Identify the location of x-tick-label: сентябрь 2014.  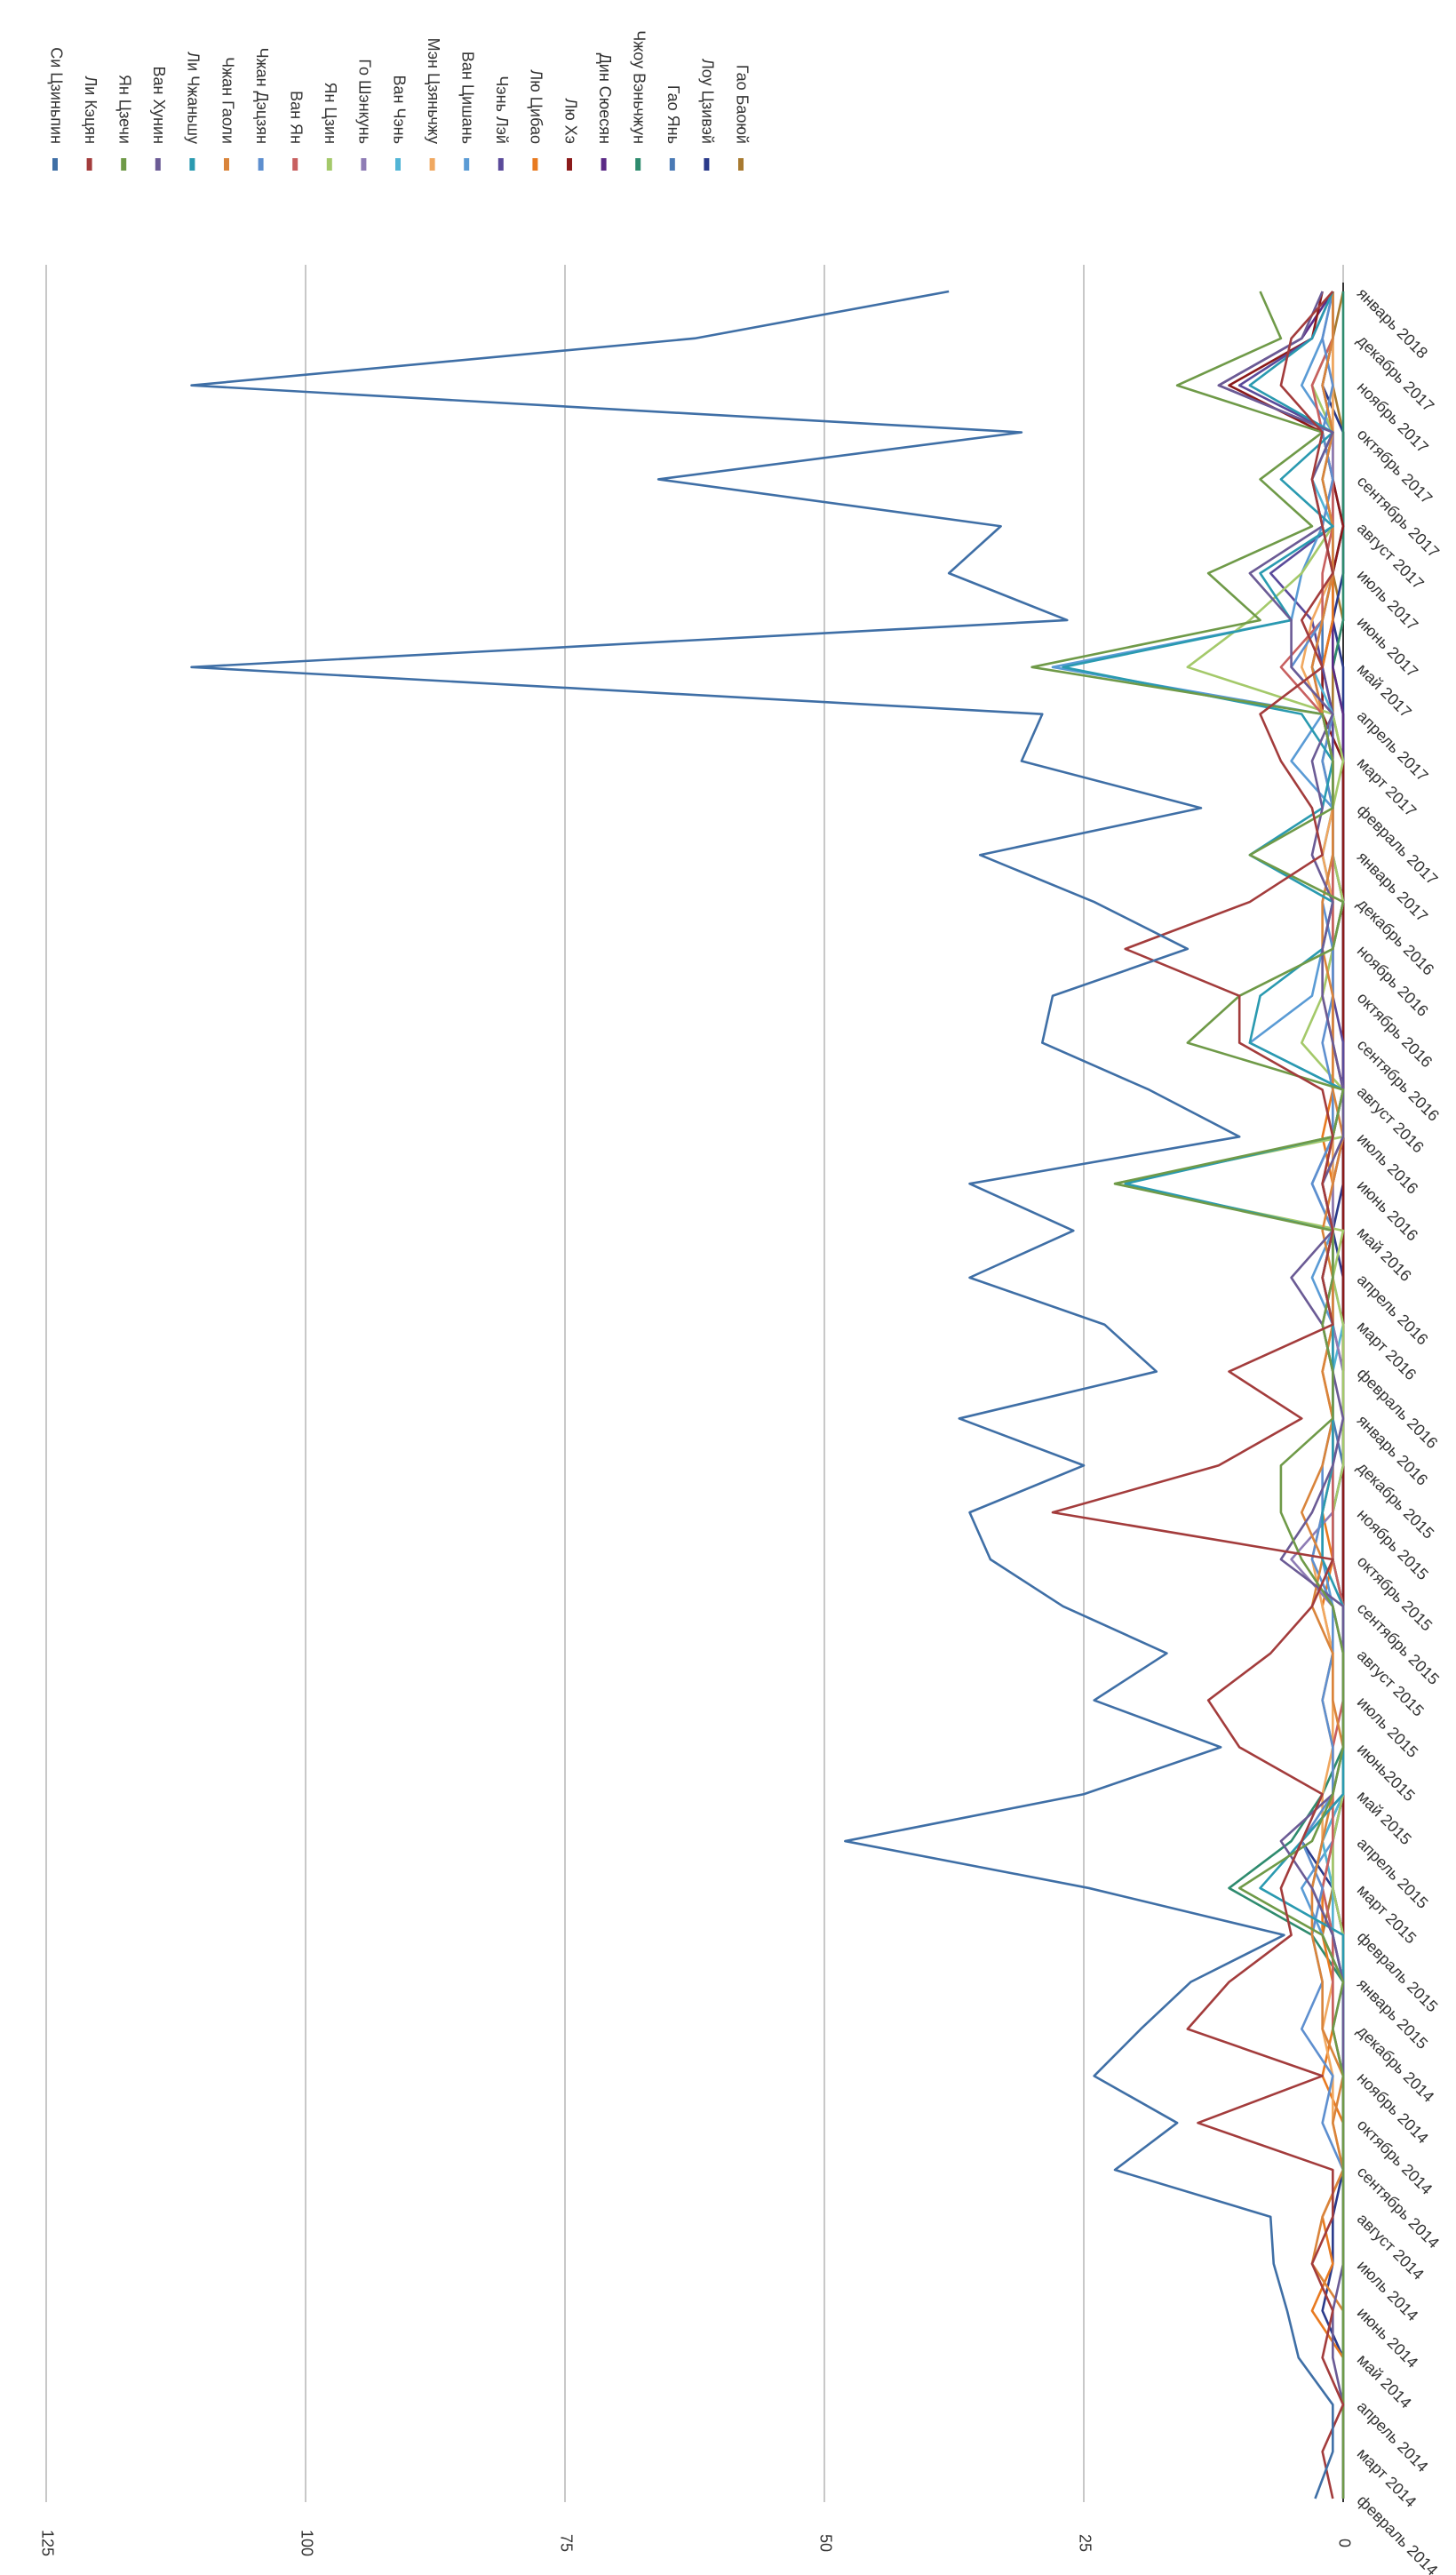
(1398, 2207).